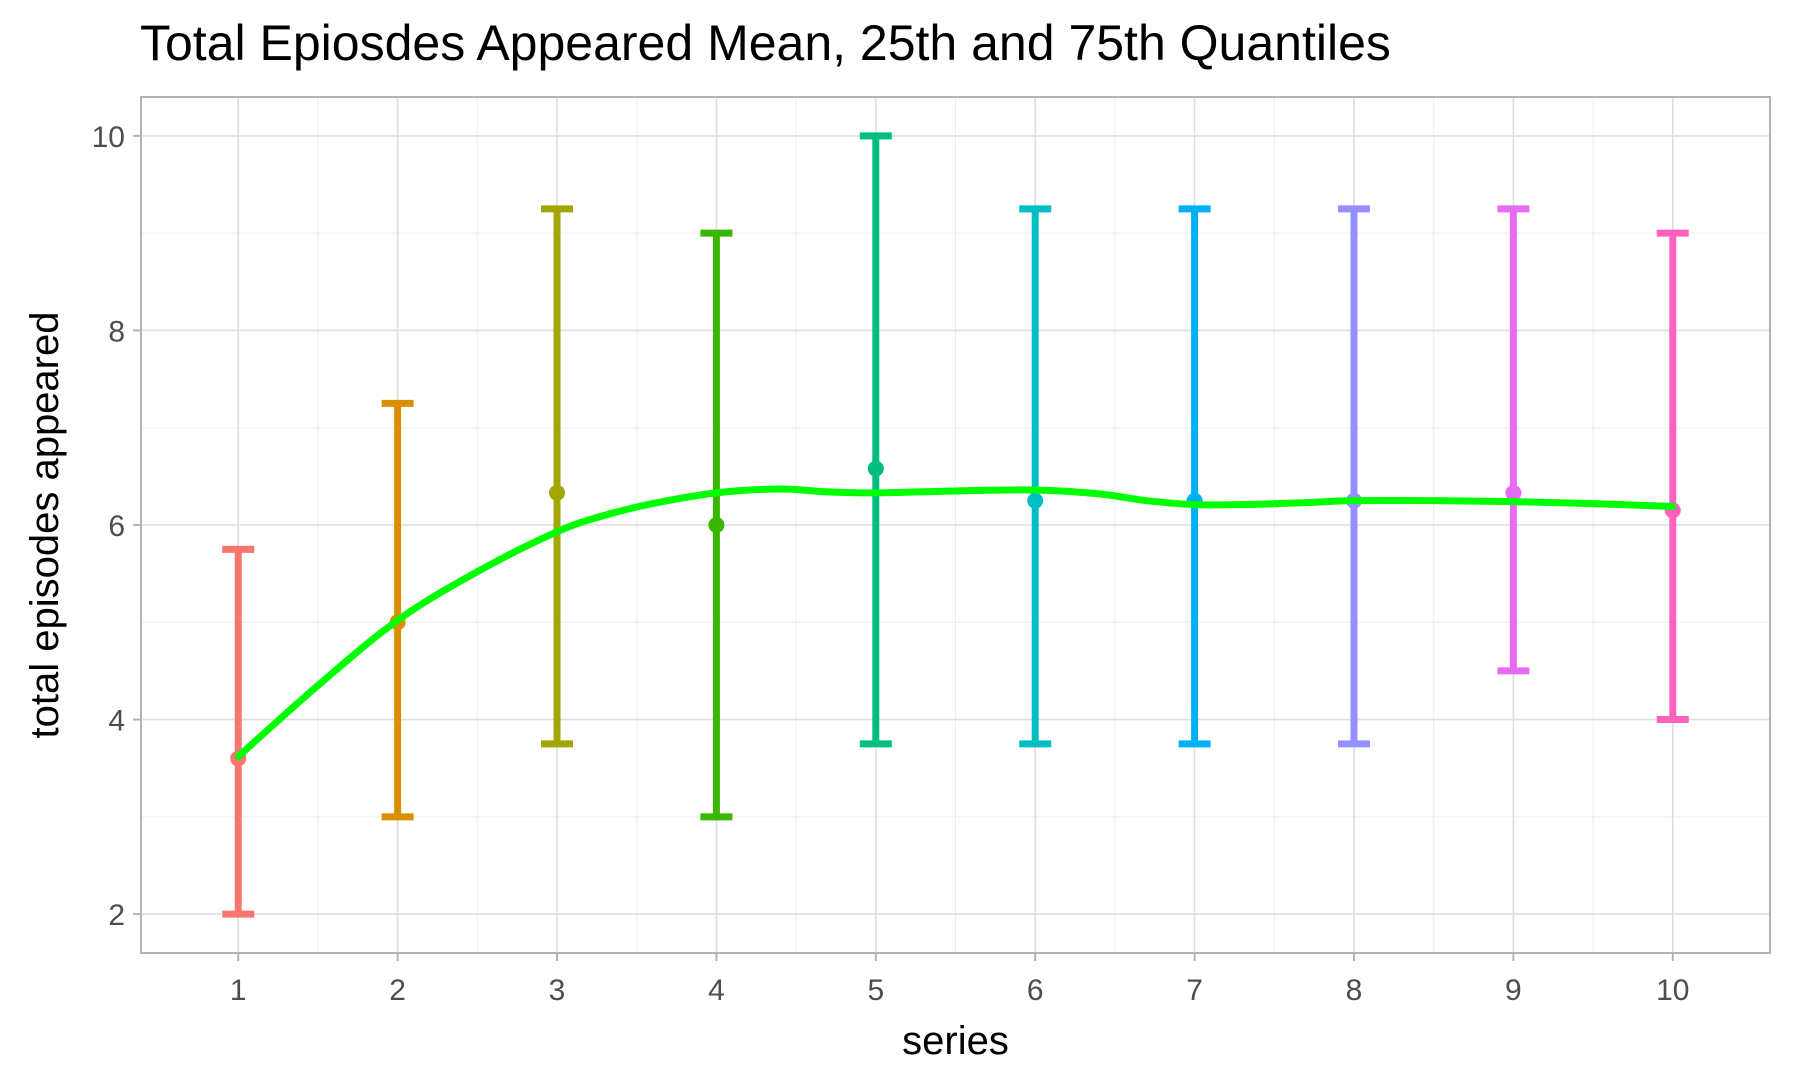 This screenshot has height=1081, width=1800. What do you see at coordinates (116, 331) in the screenshot?
I see `y-tick-label: 8` at bounding box center [116, 331].